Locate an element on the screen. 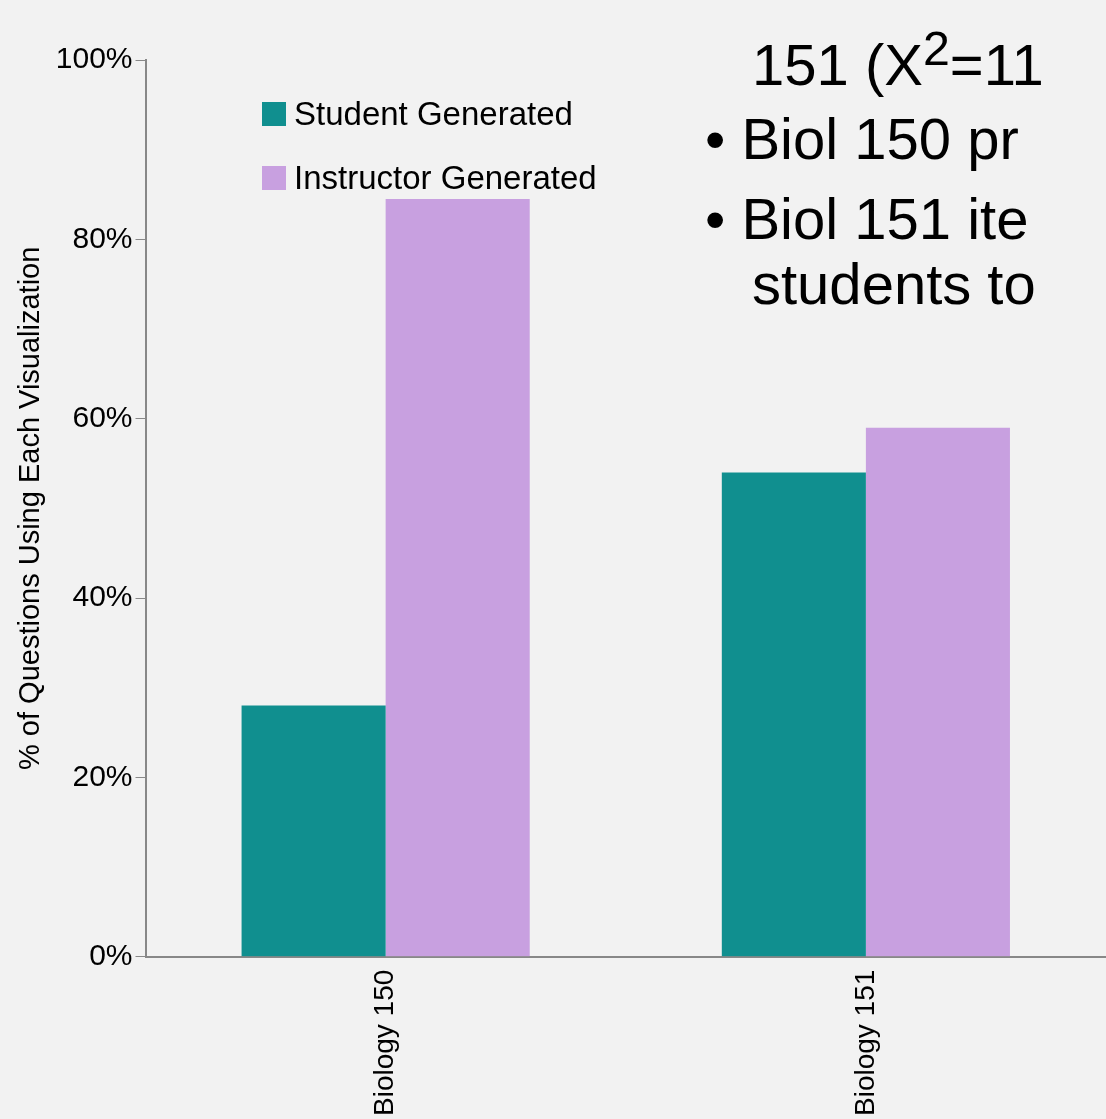 Image resolution: width=1106 pixels, height=1119 pixels. y-tick-label: 60% is located at coordinates (102, 416).